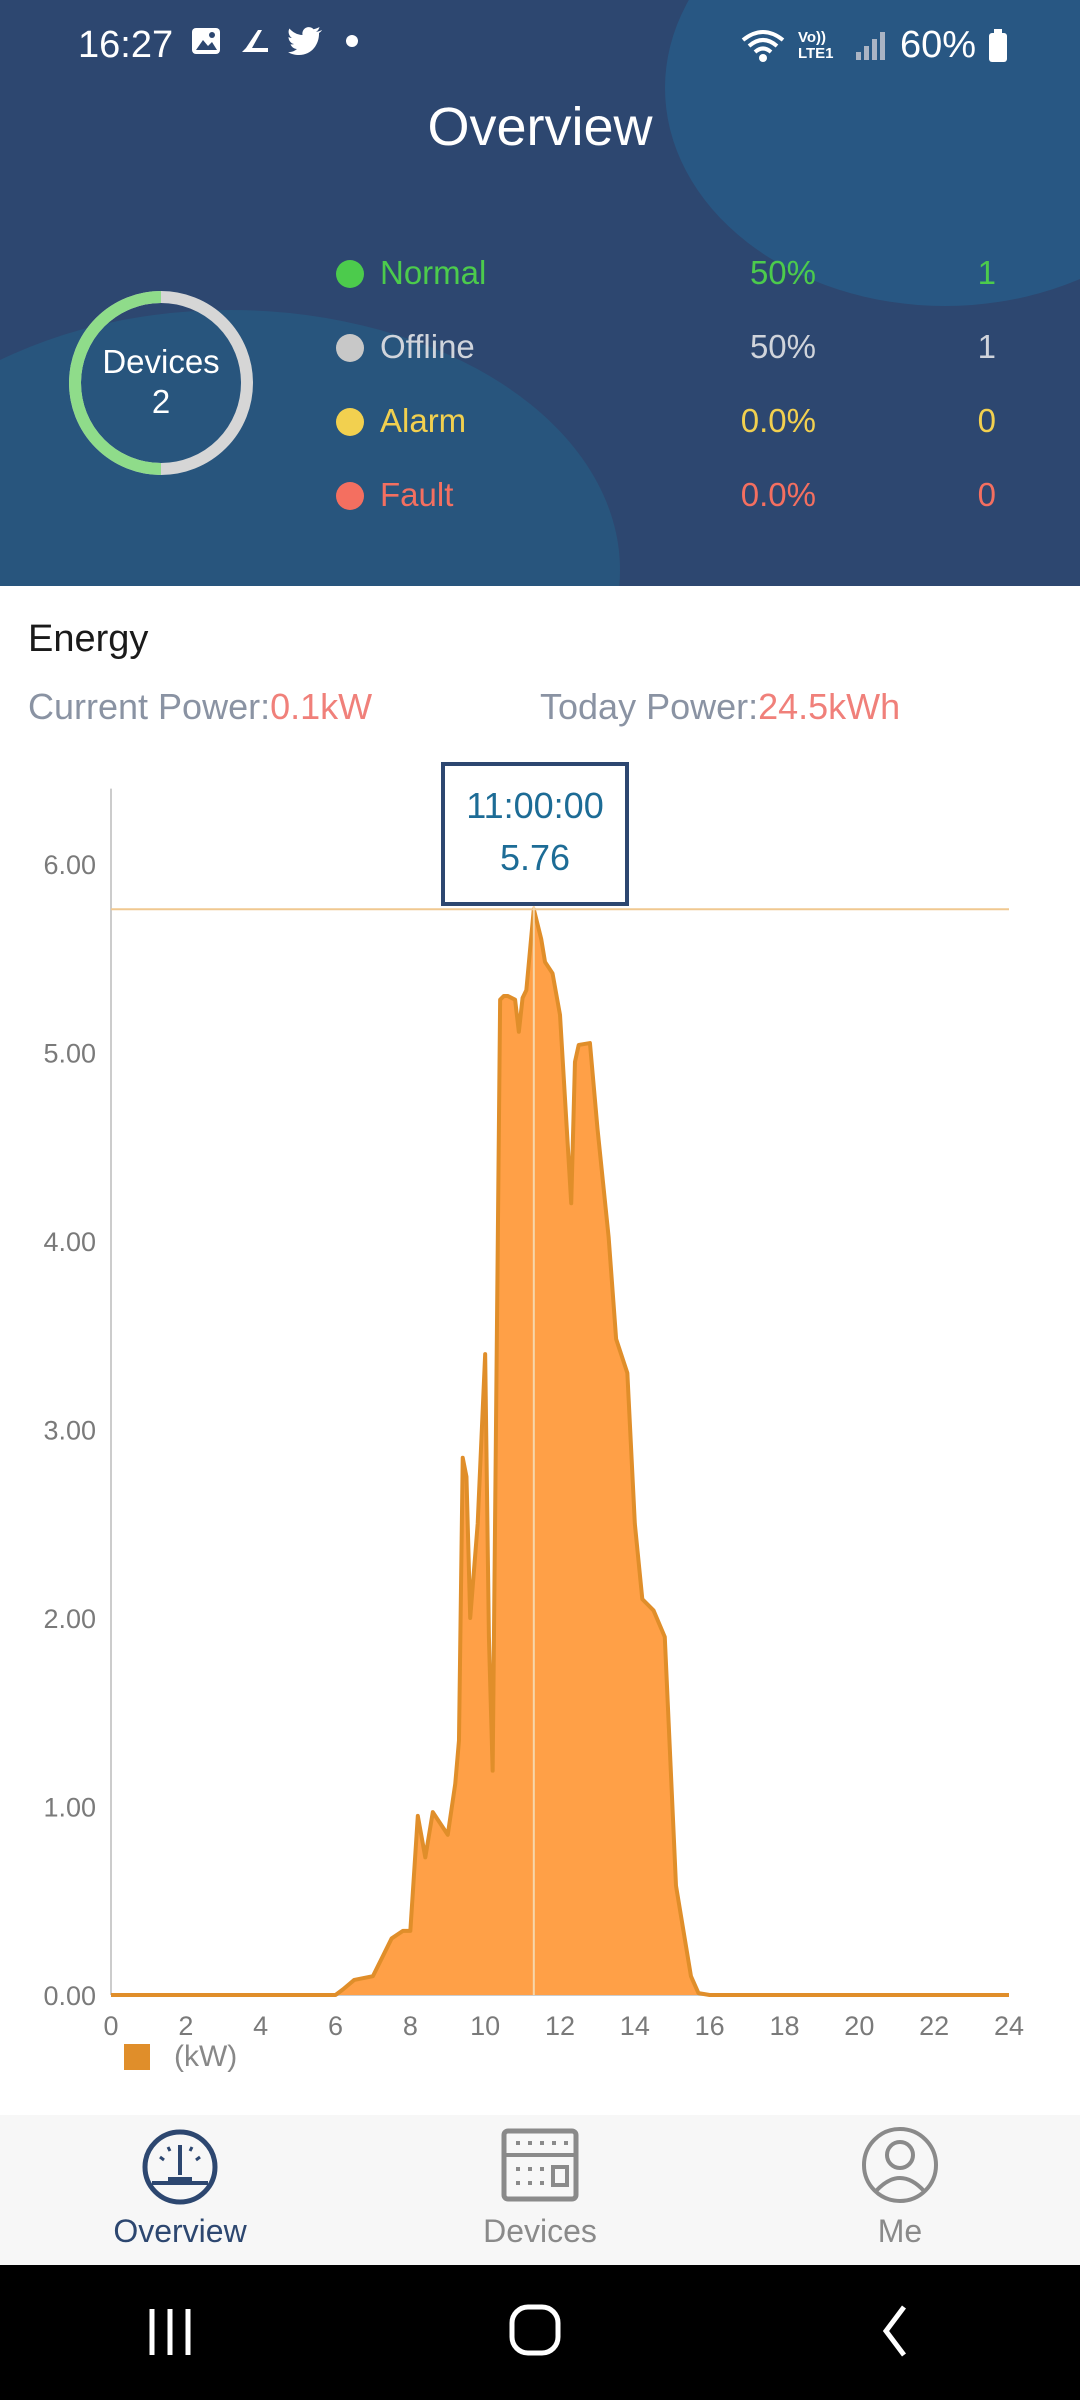  I want to click on recents-button, so click(180, 2332).